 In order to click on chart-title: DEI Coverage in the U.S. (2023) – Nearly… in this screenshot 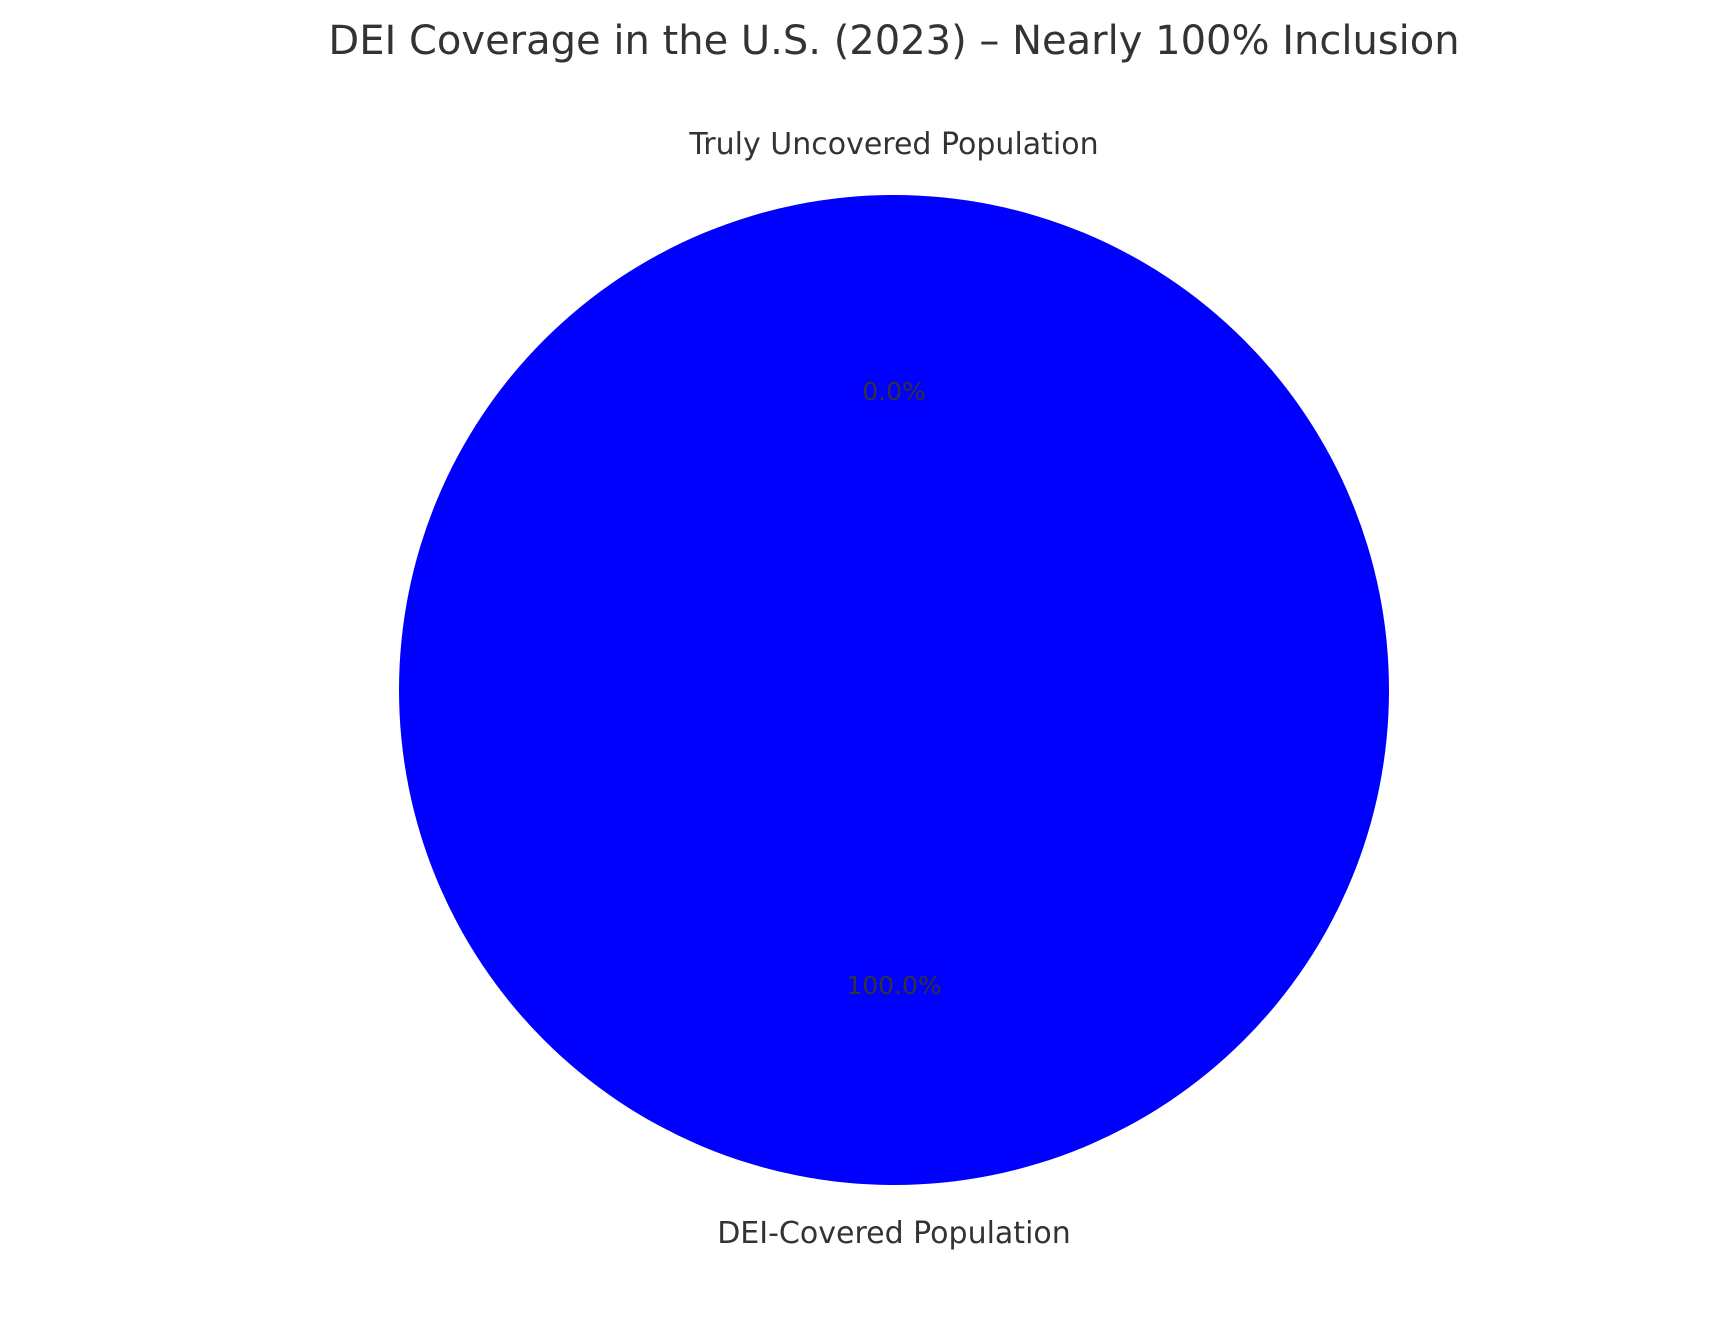, I will do `click(893, 41)`.